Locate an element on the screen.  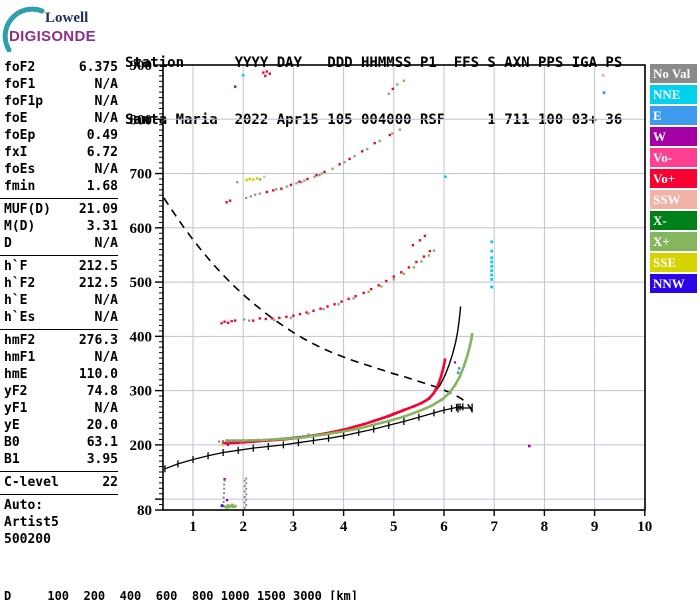
artist-fitted-trace is located at coordinates (345, 374).